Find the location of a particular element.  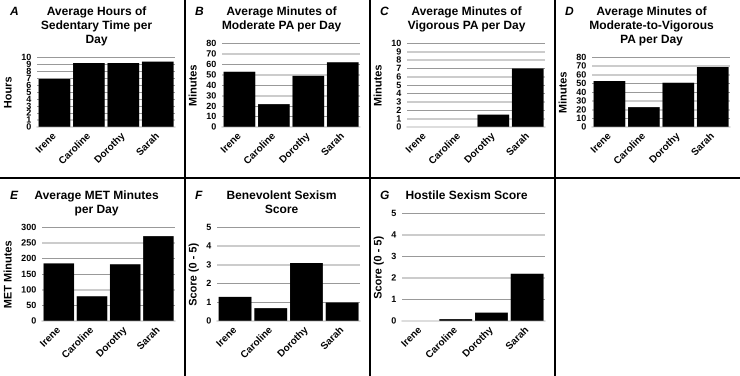

y-tick-label: 200 is located at coordinates (28, 258).